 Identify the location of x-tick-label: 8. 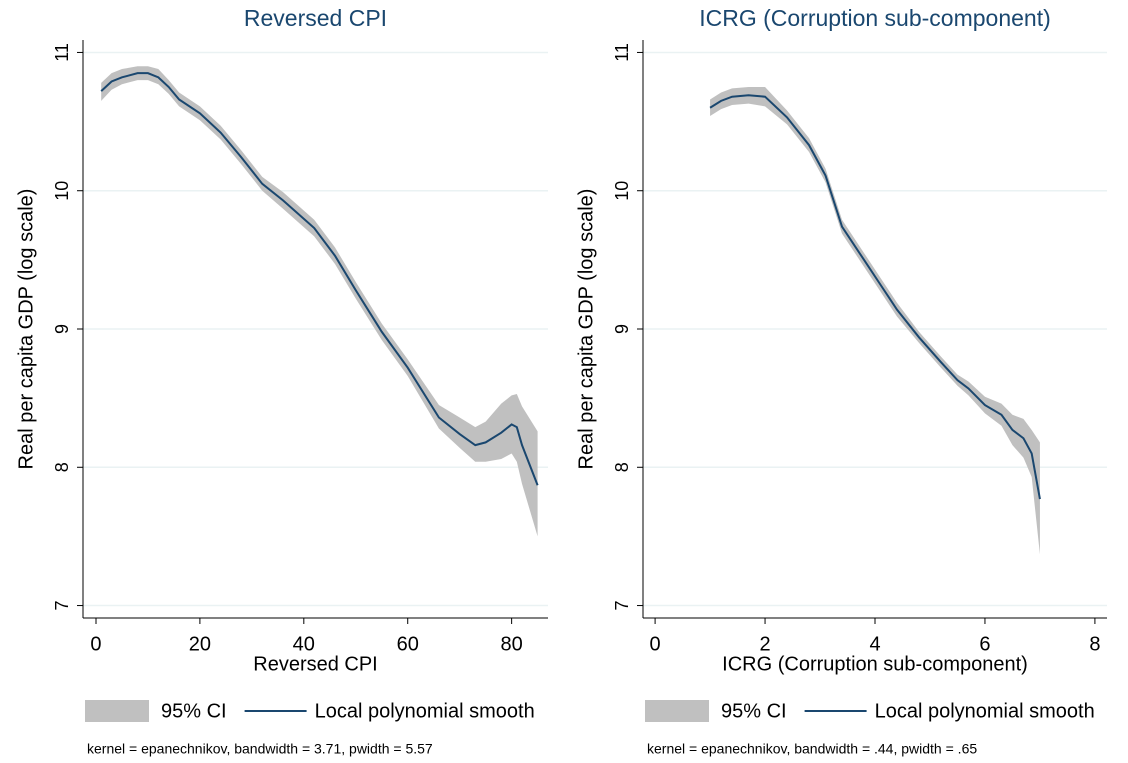
(1094, 644).